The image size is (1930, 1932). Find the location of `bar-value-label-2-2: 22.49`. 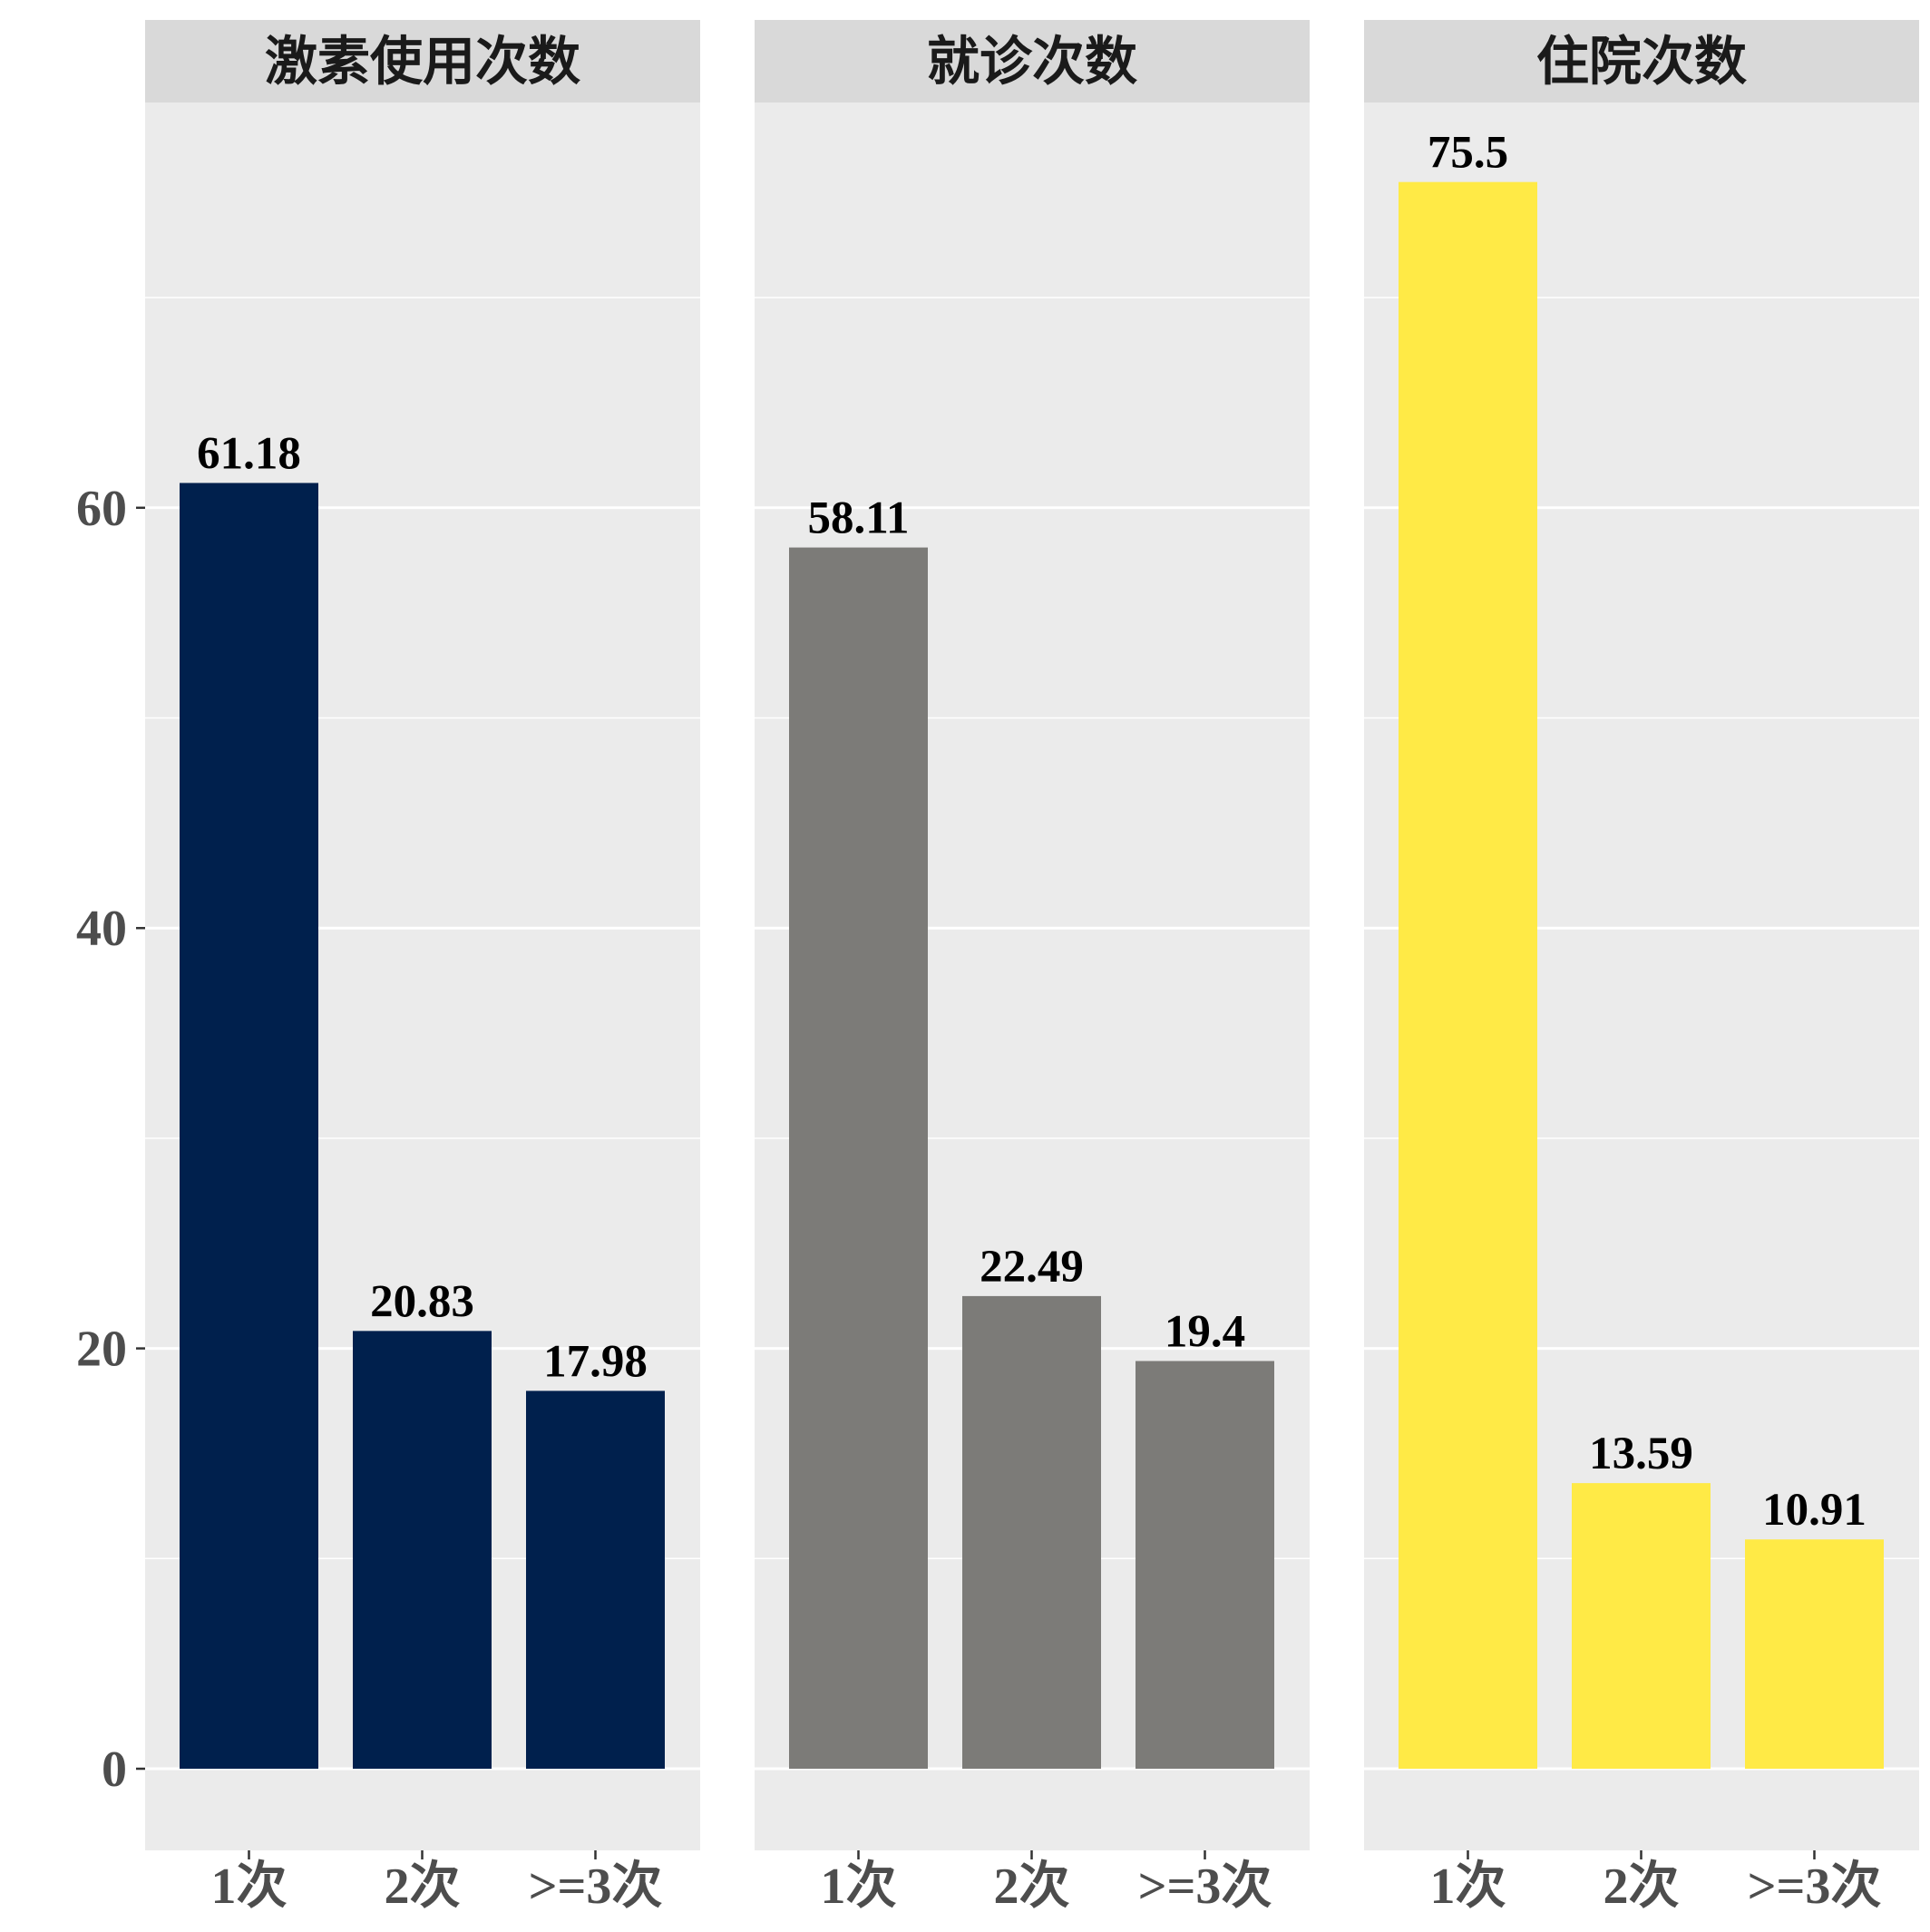

bar-value-label-2-2: 22.49 is located at coordinates (1032, 1267).